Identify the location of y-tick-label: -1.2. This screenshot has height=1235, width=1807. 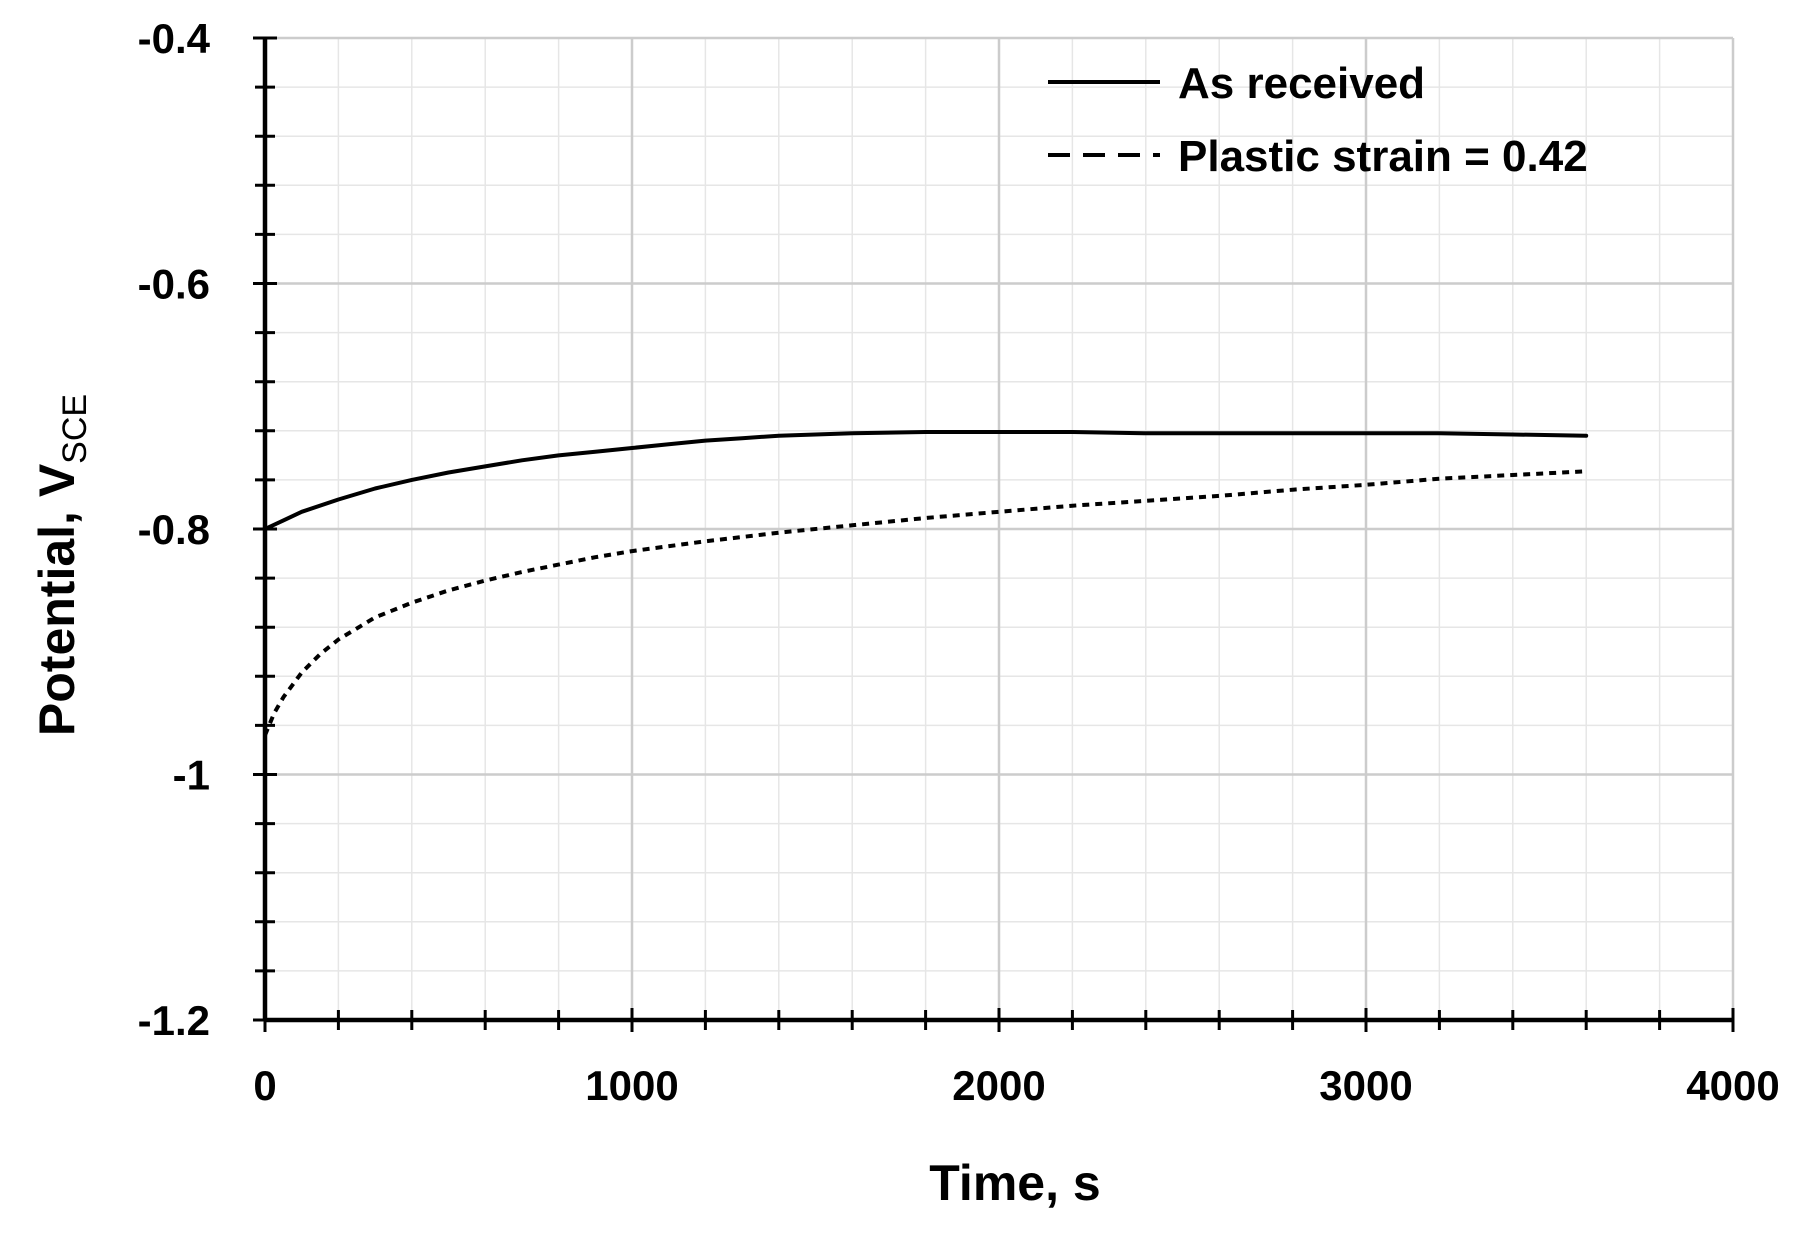
(174, 1020).